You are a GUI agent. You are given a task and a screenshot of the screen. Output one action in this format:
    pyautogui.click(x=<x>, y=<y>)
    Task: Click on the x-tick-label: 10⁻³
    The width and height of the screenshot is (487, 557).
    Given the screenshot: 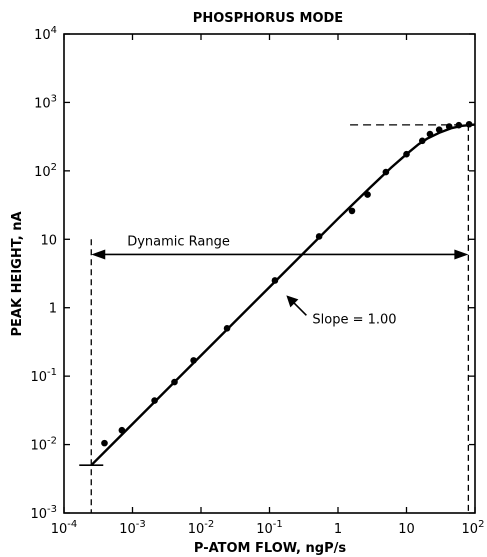 What is the action you would take?
    pyautogui.click(x=132, y=528)
    